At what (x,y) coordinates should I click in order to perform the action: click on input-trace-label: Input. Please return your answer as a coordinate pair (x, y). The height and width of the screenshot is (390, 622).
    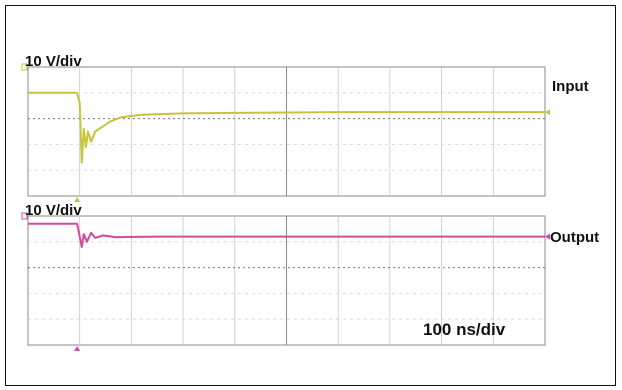
    Looking at the image, I should click on (570, 86).